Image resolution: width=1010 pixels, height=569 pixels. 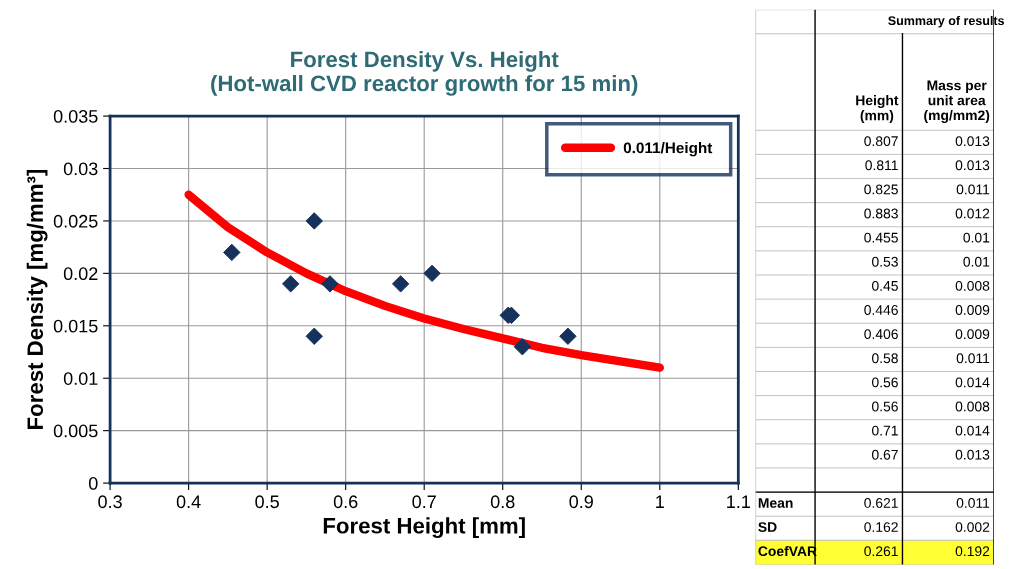 I want to click on x-axis-title: Forest Height [mm], so click(x=424, y=528).